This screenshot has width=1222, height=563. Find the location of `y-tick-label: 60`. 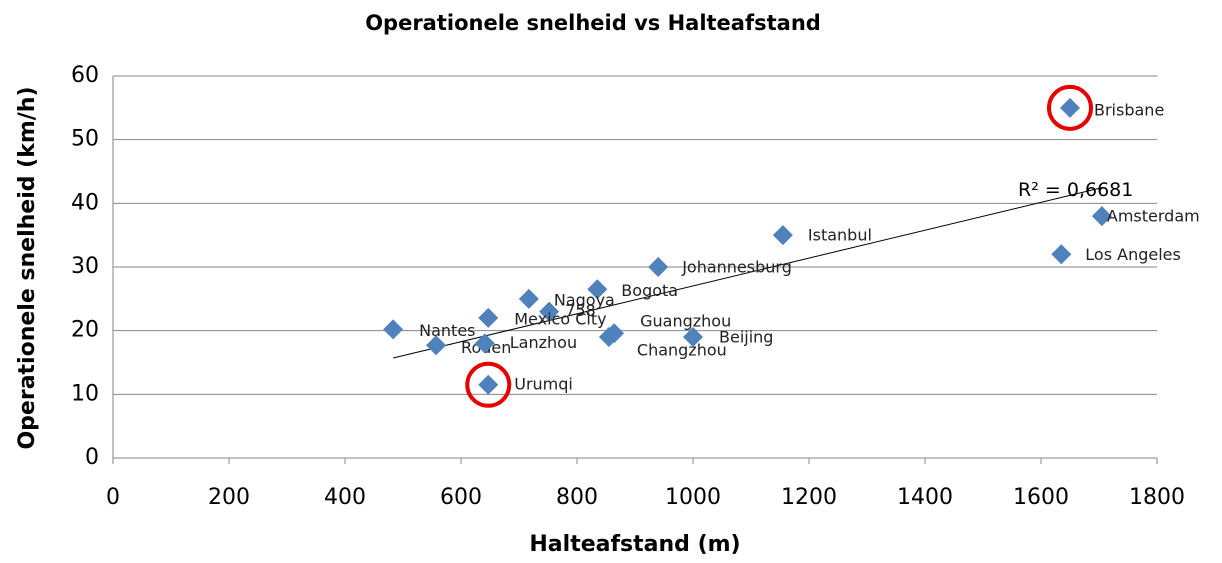

y-tick-label: 60 is located at coordinates (85, 75).